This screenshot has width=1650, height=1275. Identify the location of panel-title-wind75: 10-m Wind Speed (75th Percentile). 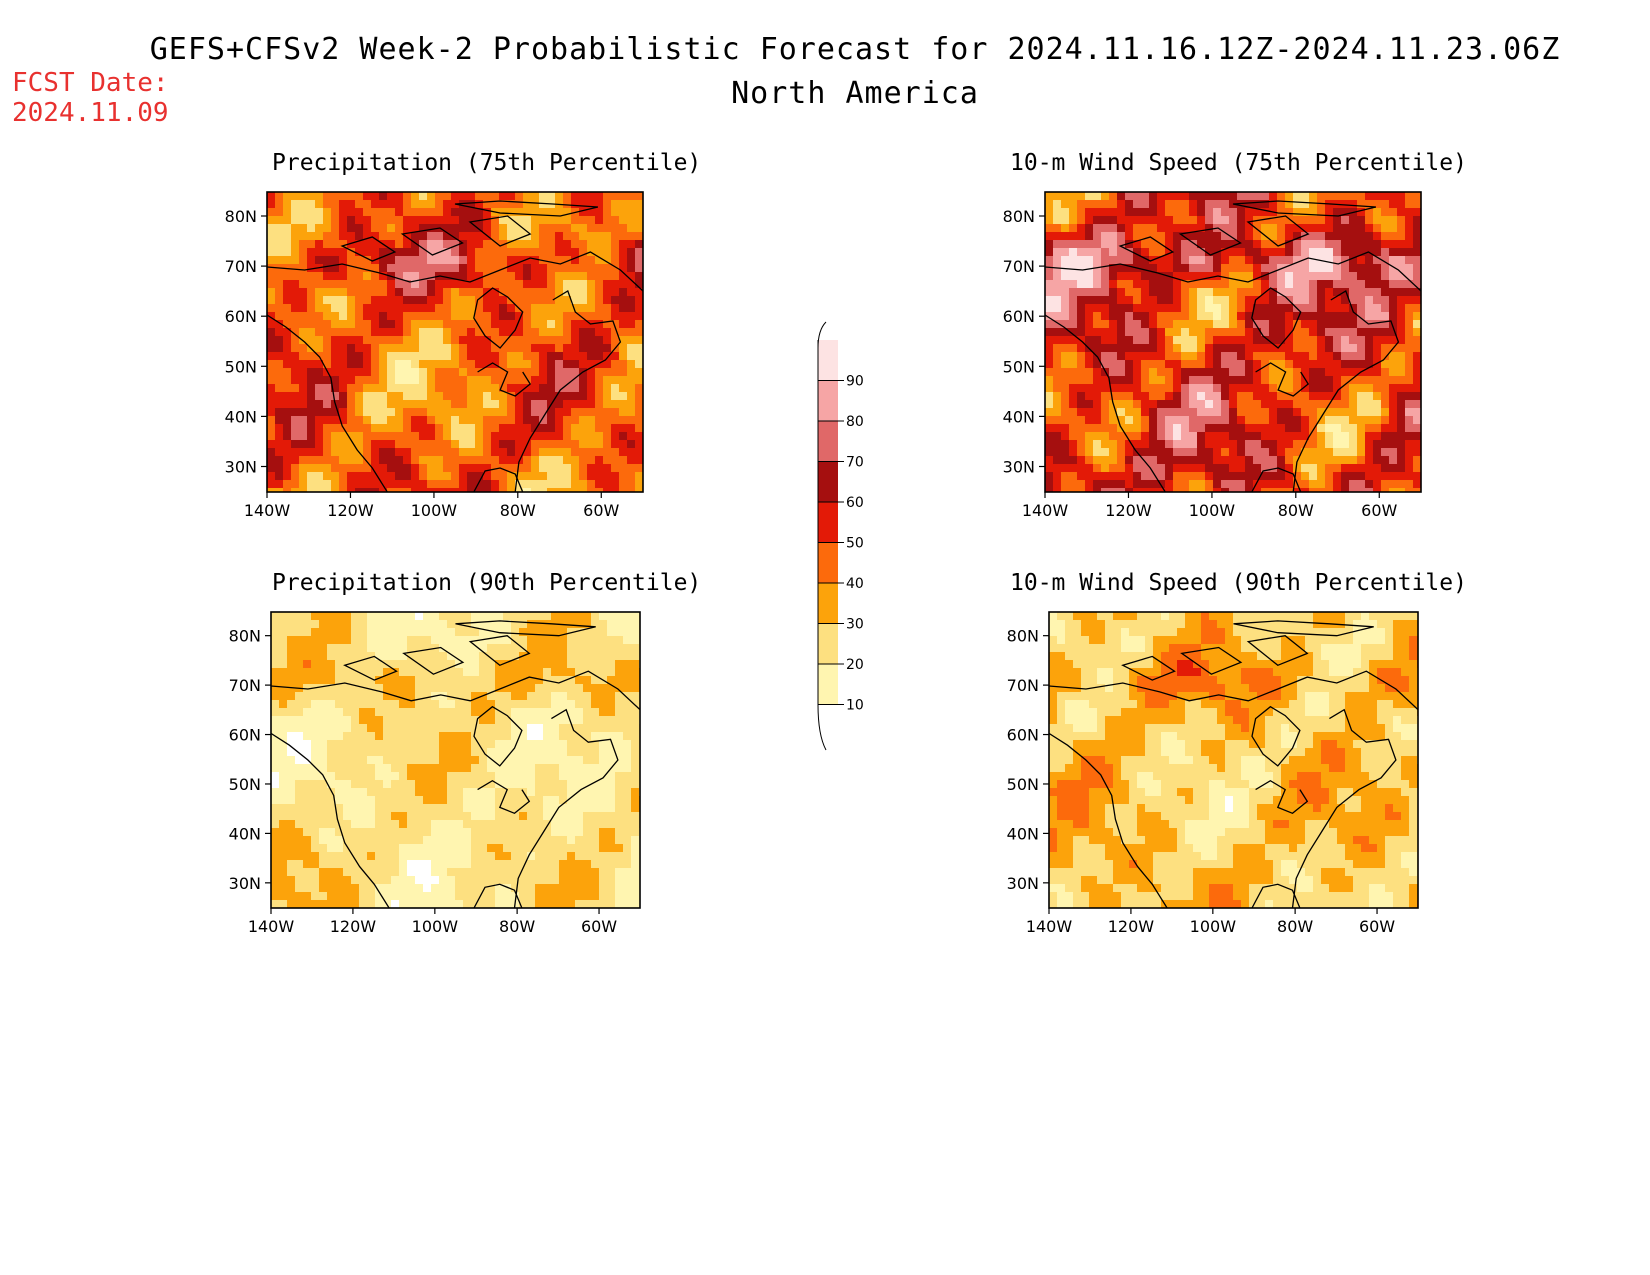
(1238, 163).